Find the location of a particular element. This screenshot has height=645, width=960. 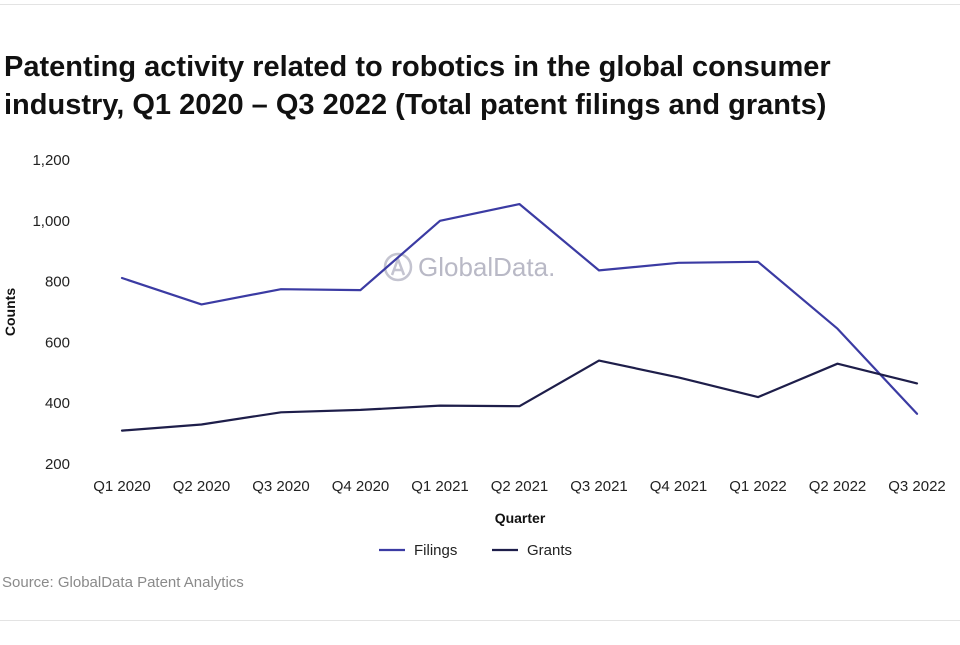

y-tick-label: 800 is located at coordinates (57, 282).